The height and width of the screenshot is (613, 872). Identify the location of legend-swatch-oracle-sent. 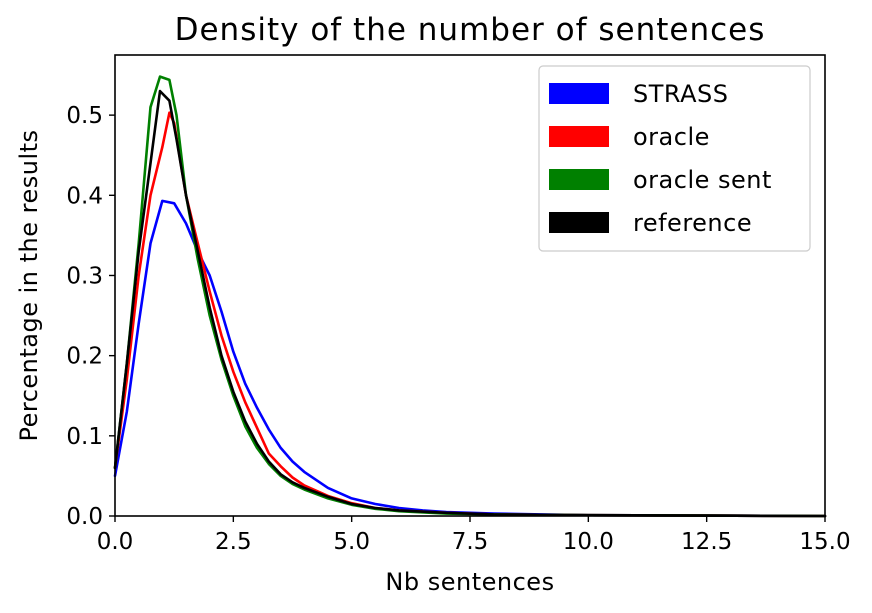
(579, 179).